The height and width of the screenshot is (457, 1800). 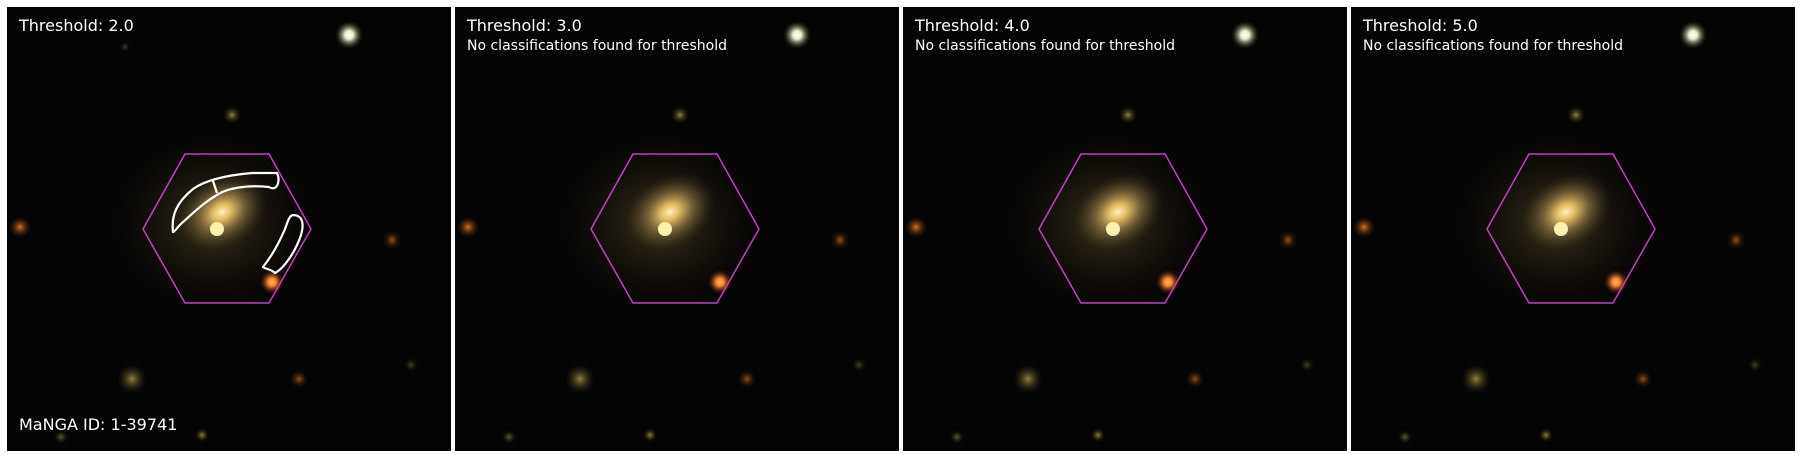 I want to click on manga-id-label: MaNGA ID: 1-39741, so click(x=98, y=424).